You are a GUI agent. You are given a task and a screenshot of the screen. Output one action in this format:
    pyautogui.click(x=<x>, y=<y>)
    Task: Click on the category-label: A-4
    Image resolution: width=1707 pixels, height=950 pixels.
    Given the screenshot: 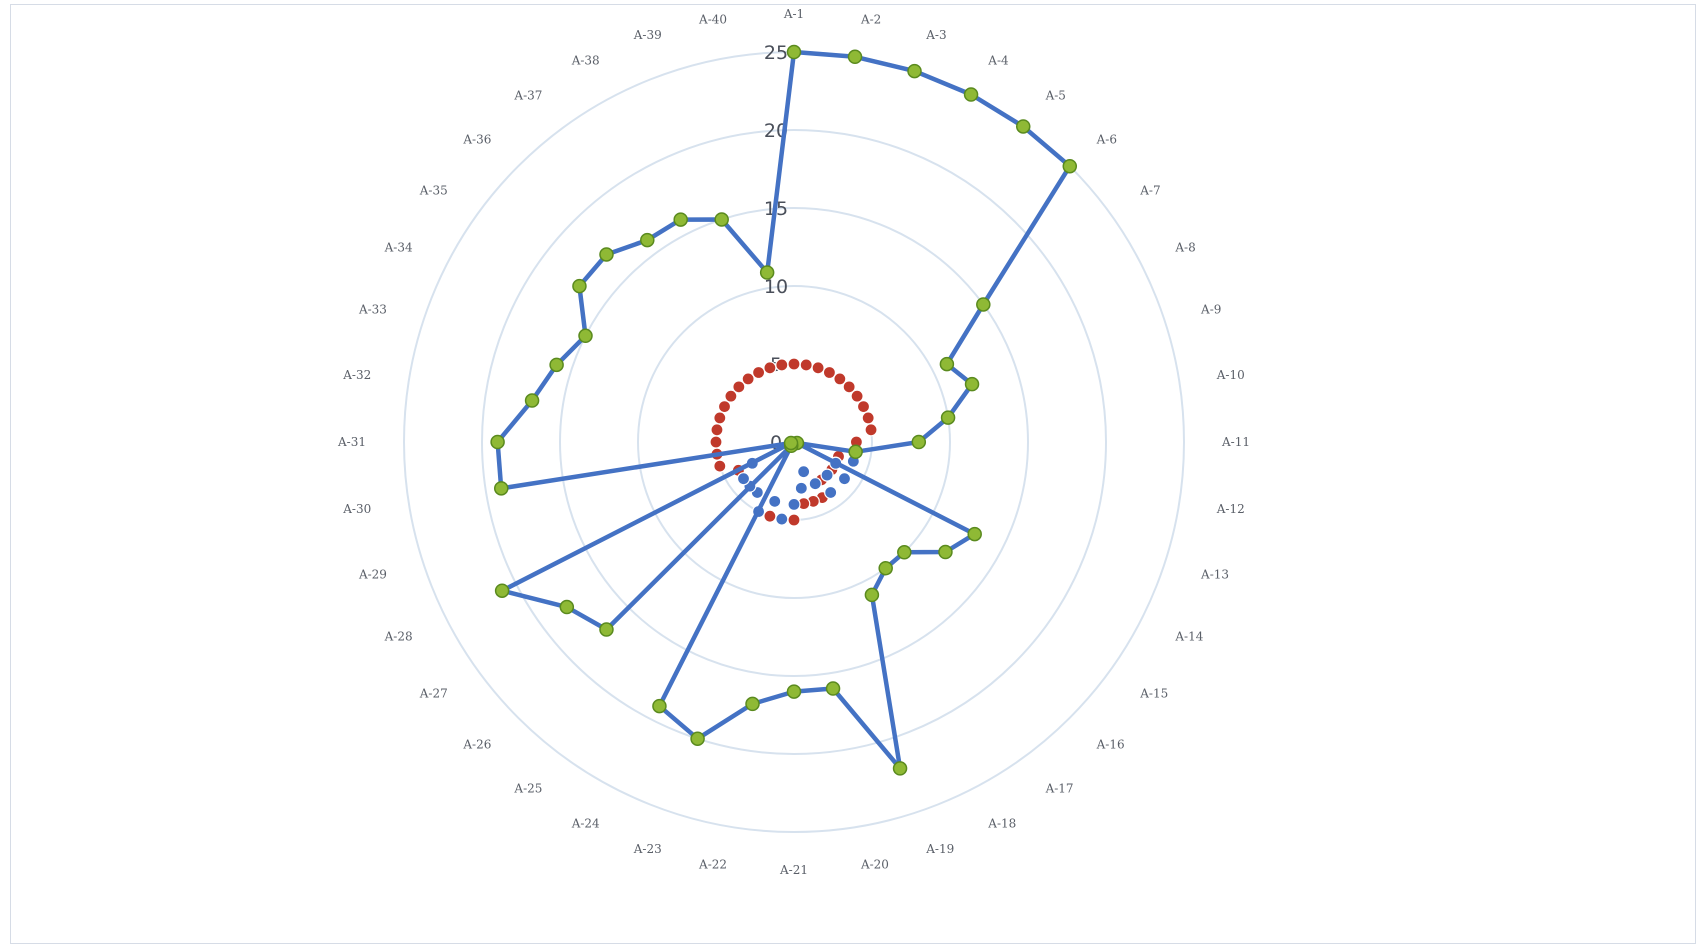 What is the action you would take?
    pyautogui.click(x=998, y=61)
    